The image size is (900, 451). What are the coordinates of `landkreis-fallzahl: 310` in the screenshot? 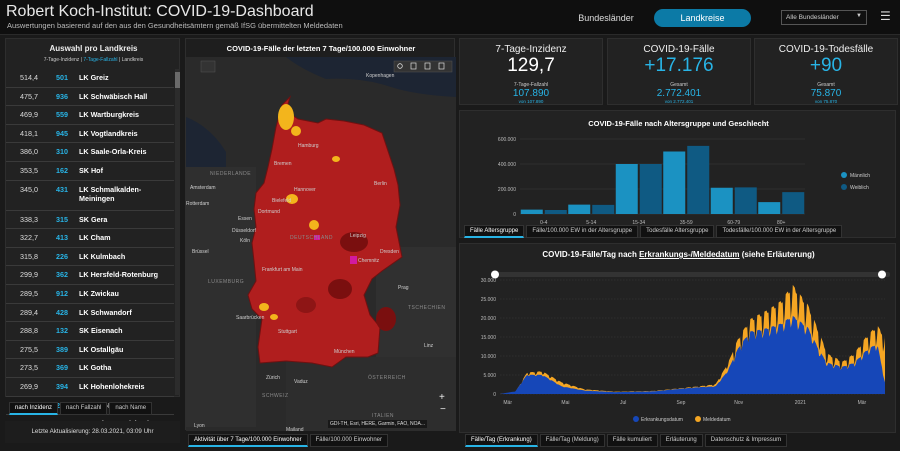 It's located at (62, 152).